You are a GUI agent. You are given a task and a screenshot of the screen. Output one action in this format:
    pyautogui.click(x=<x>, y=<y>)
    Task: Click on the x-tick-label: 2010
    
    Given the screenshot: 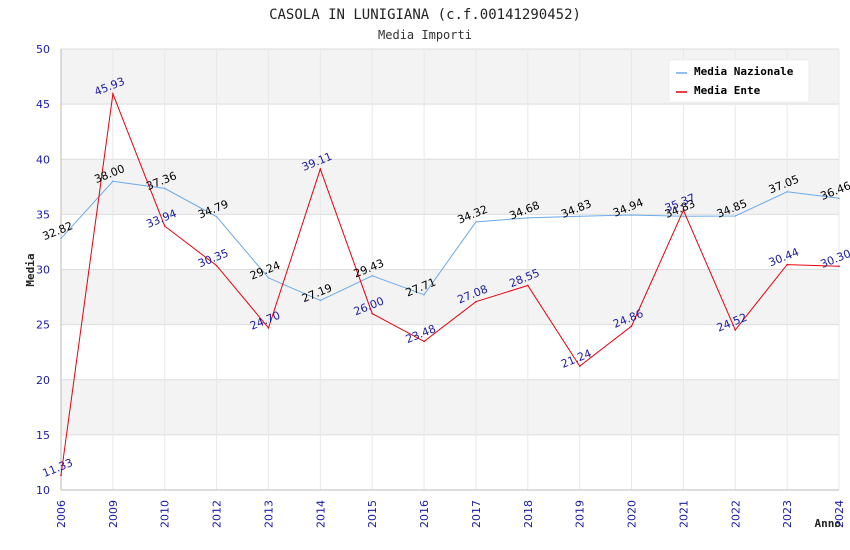 What is the action you would take?
    pyautogui.click(x=165, y=514)
    